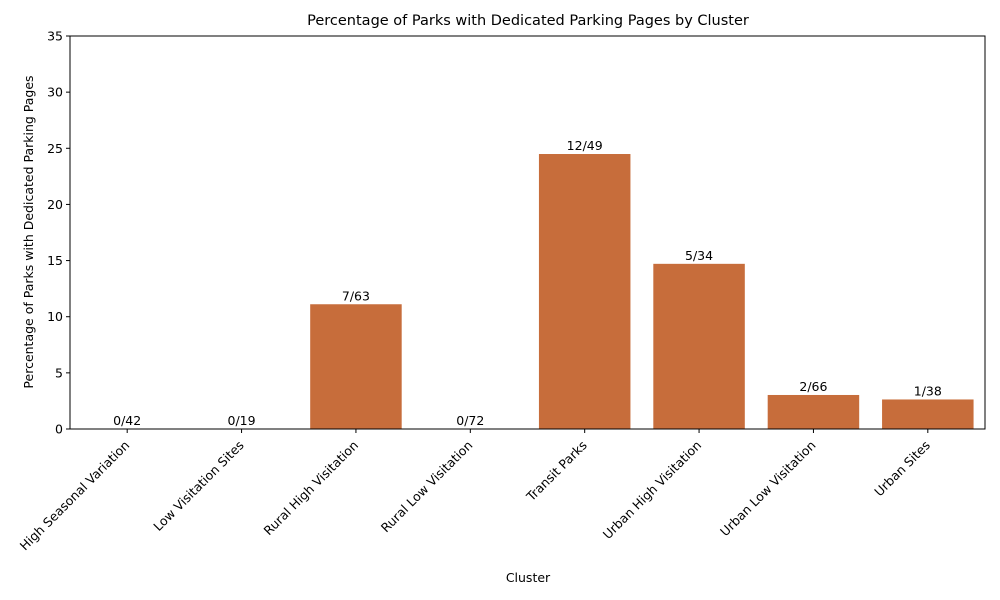  I want to click on y-axis-ticks: 0 5 10 15 20 25 30 35, so click(58, 233).